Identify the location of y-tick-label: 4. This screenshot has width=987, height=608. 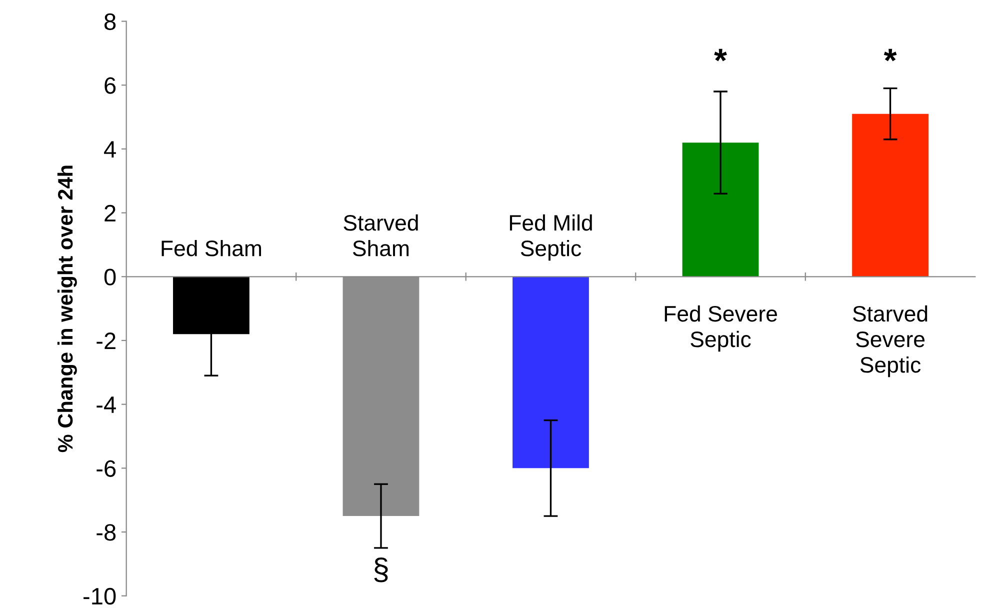
(110, 149).